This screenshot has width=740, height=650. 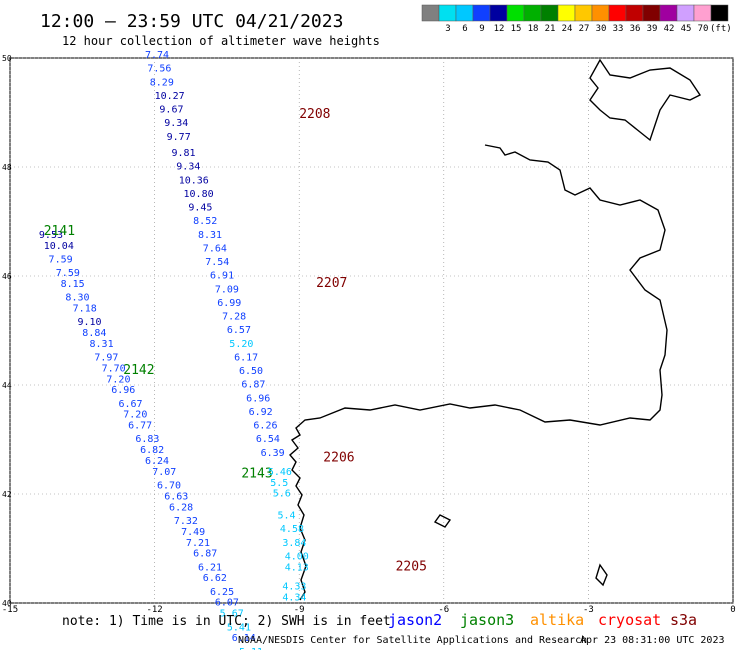 What do you see at coordinates (683, 620) in the screenshot?
I see `satellite-legend-s3a: s3a` at bounding box center [683, 620].